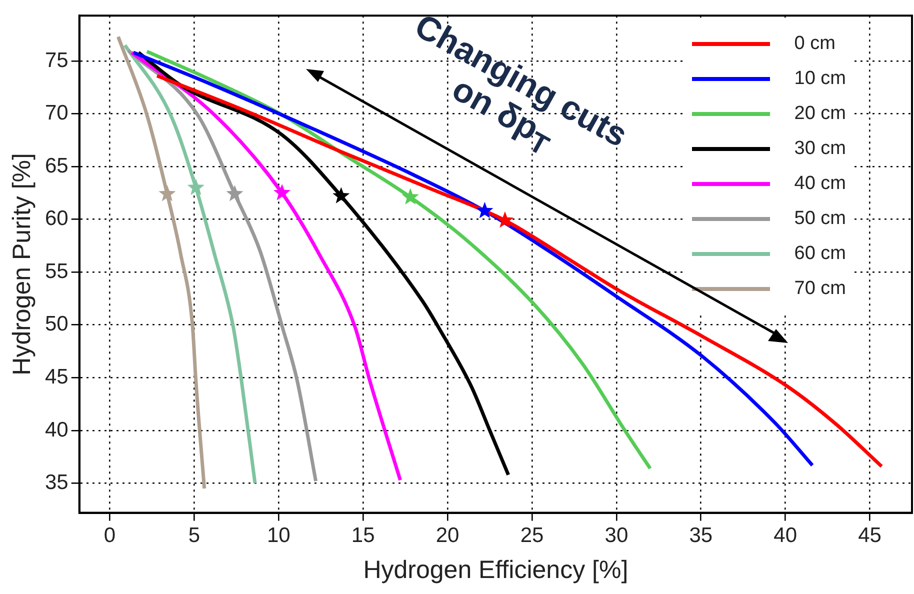 The height and width of the screenshot is (594, 914). What do you see at coordinates (870, 536) in the screenshot?
I see `x-tick-label: 45` at bounding box center [870, 536].